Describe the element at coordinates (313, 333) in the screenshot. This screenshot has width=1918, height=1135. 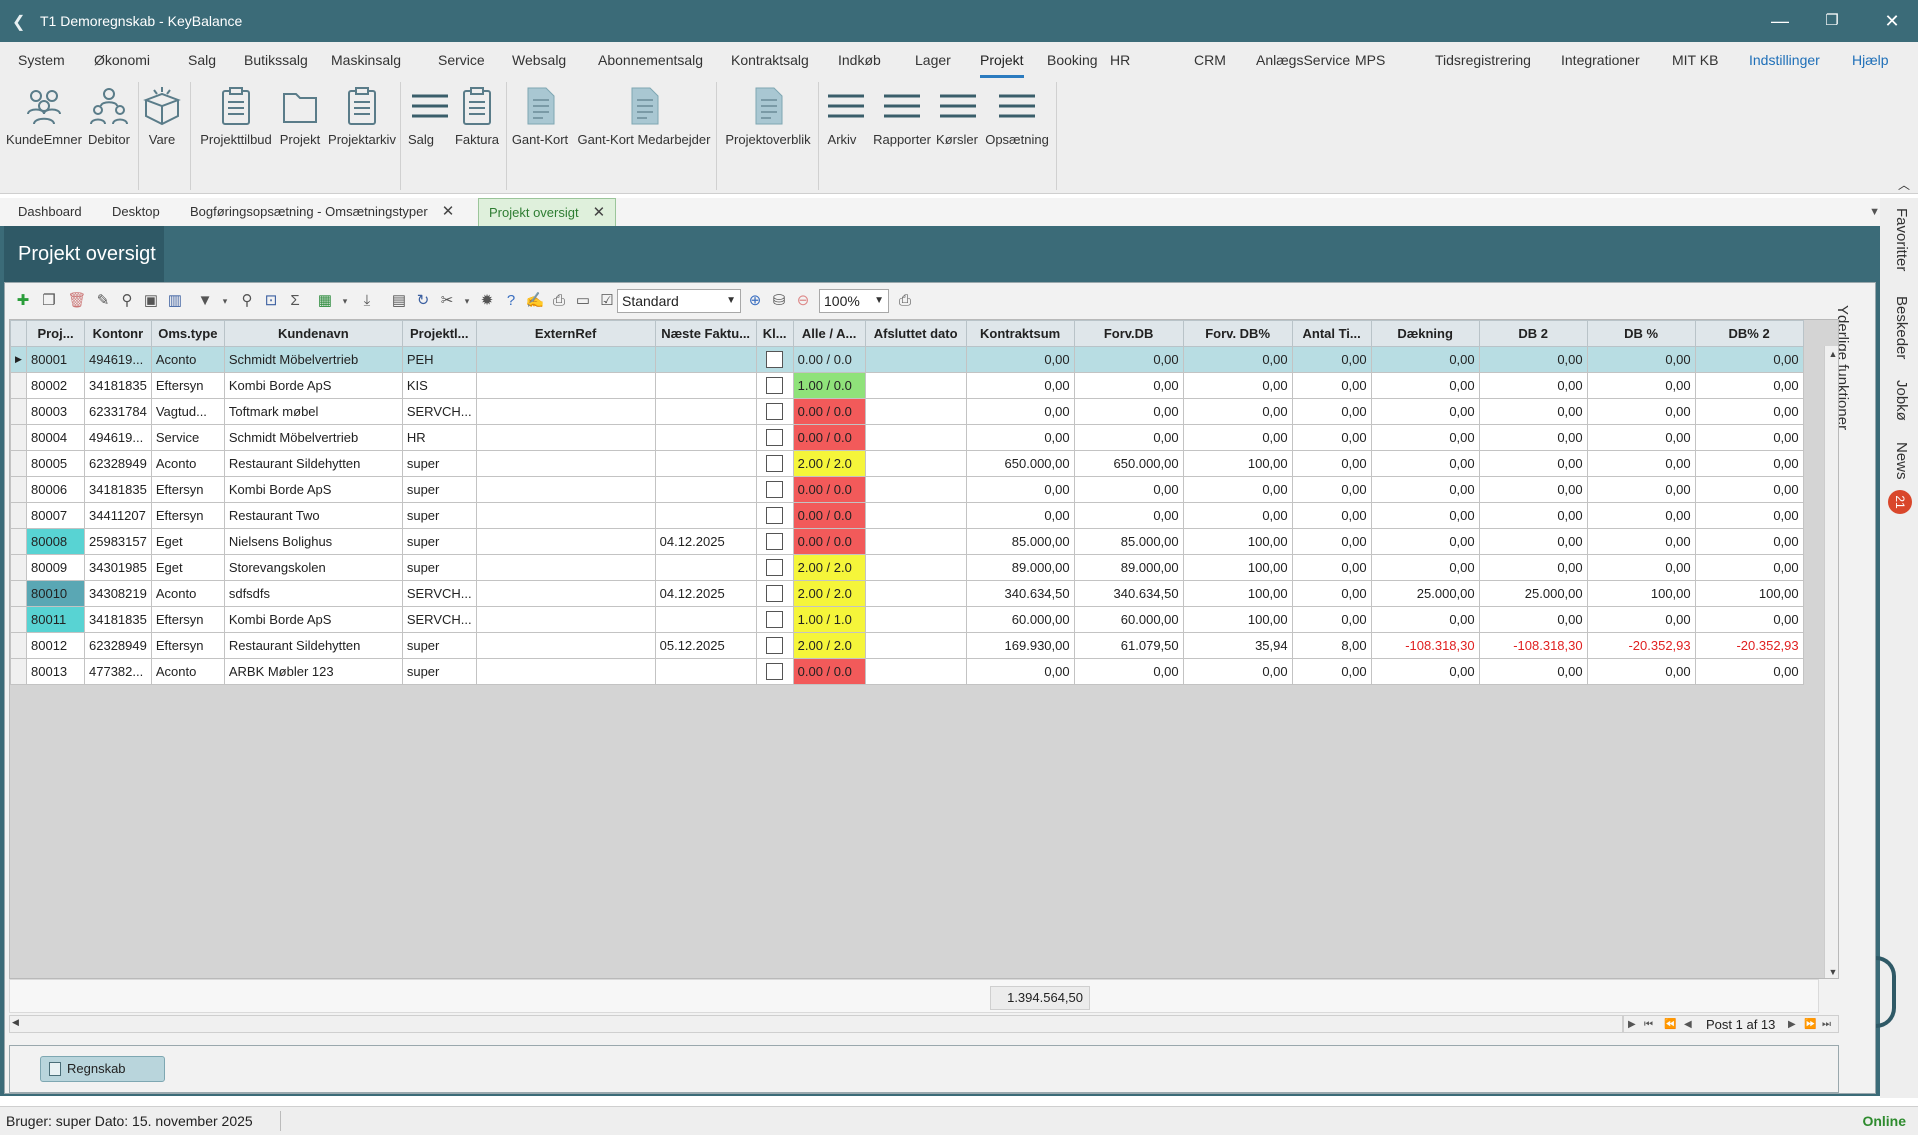
I see `column-header: Kundenavn` at that location.